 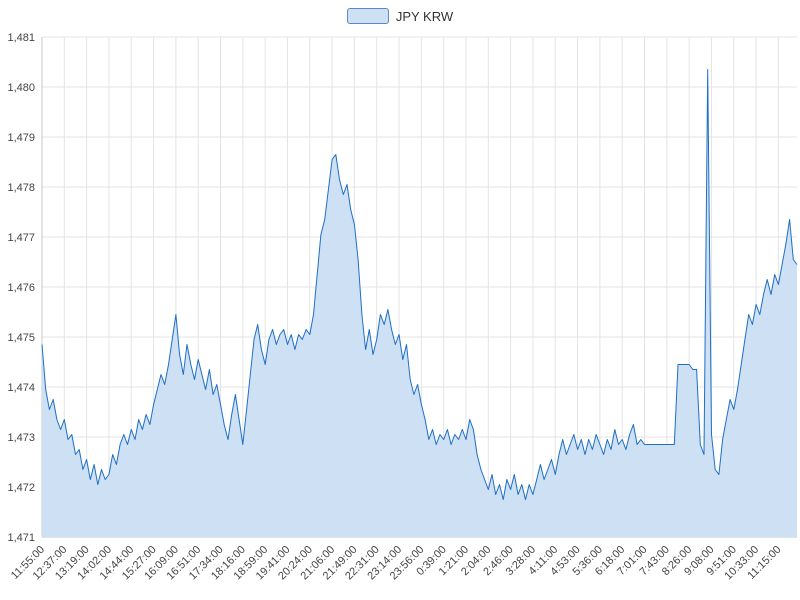 What do you see at coordinates (21, 238) in the screenshot?
I see `y-axis-label: 1,477` at bounding box center [21, 238].